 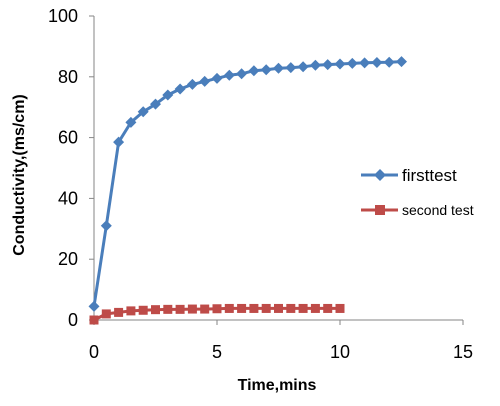 I want to click on x-tick-label: 15, so click(x=463, y=352).